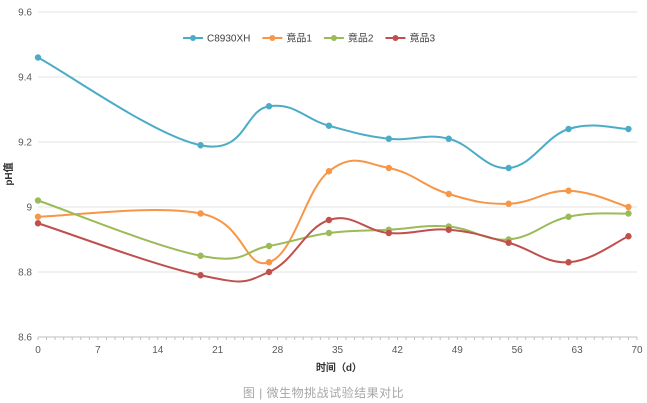 The width and height of the screenshot is (647, 403). I want to click on x-tick-label: 0, so click(38, 350).